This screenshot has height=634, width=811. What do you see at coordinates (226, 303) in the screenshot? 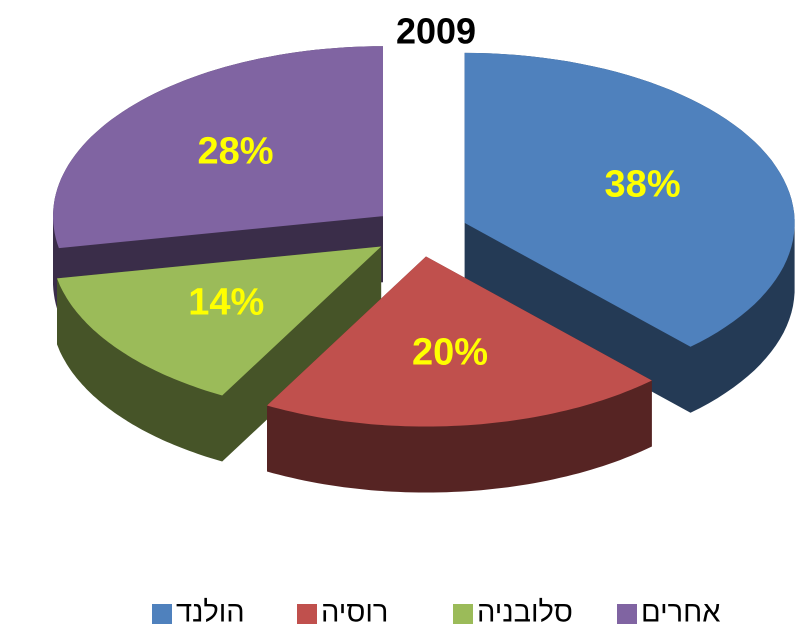
I see `data-label: 14%` at bounding box center [226, 303].